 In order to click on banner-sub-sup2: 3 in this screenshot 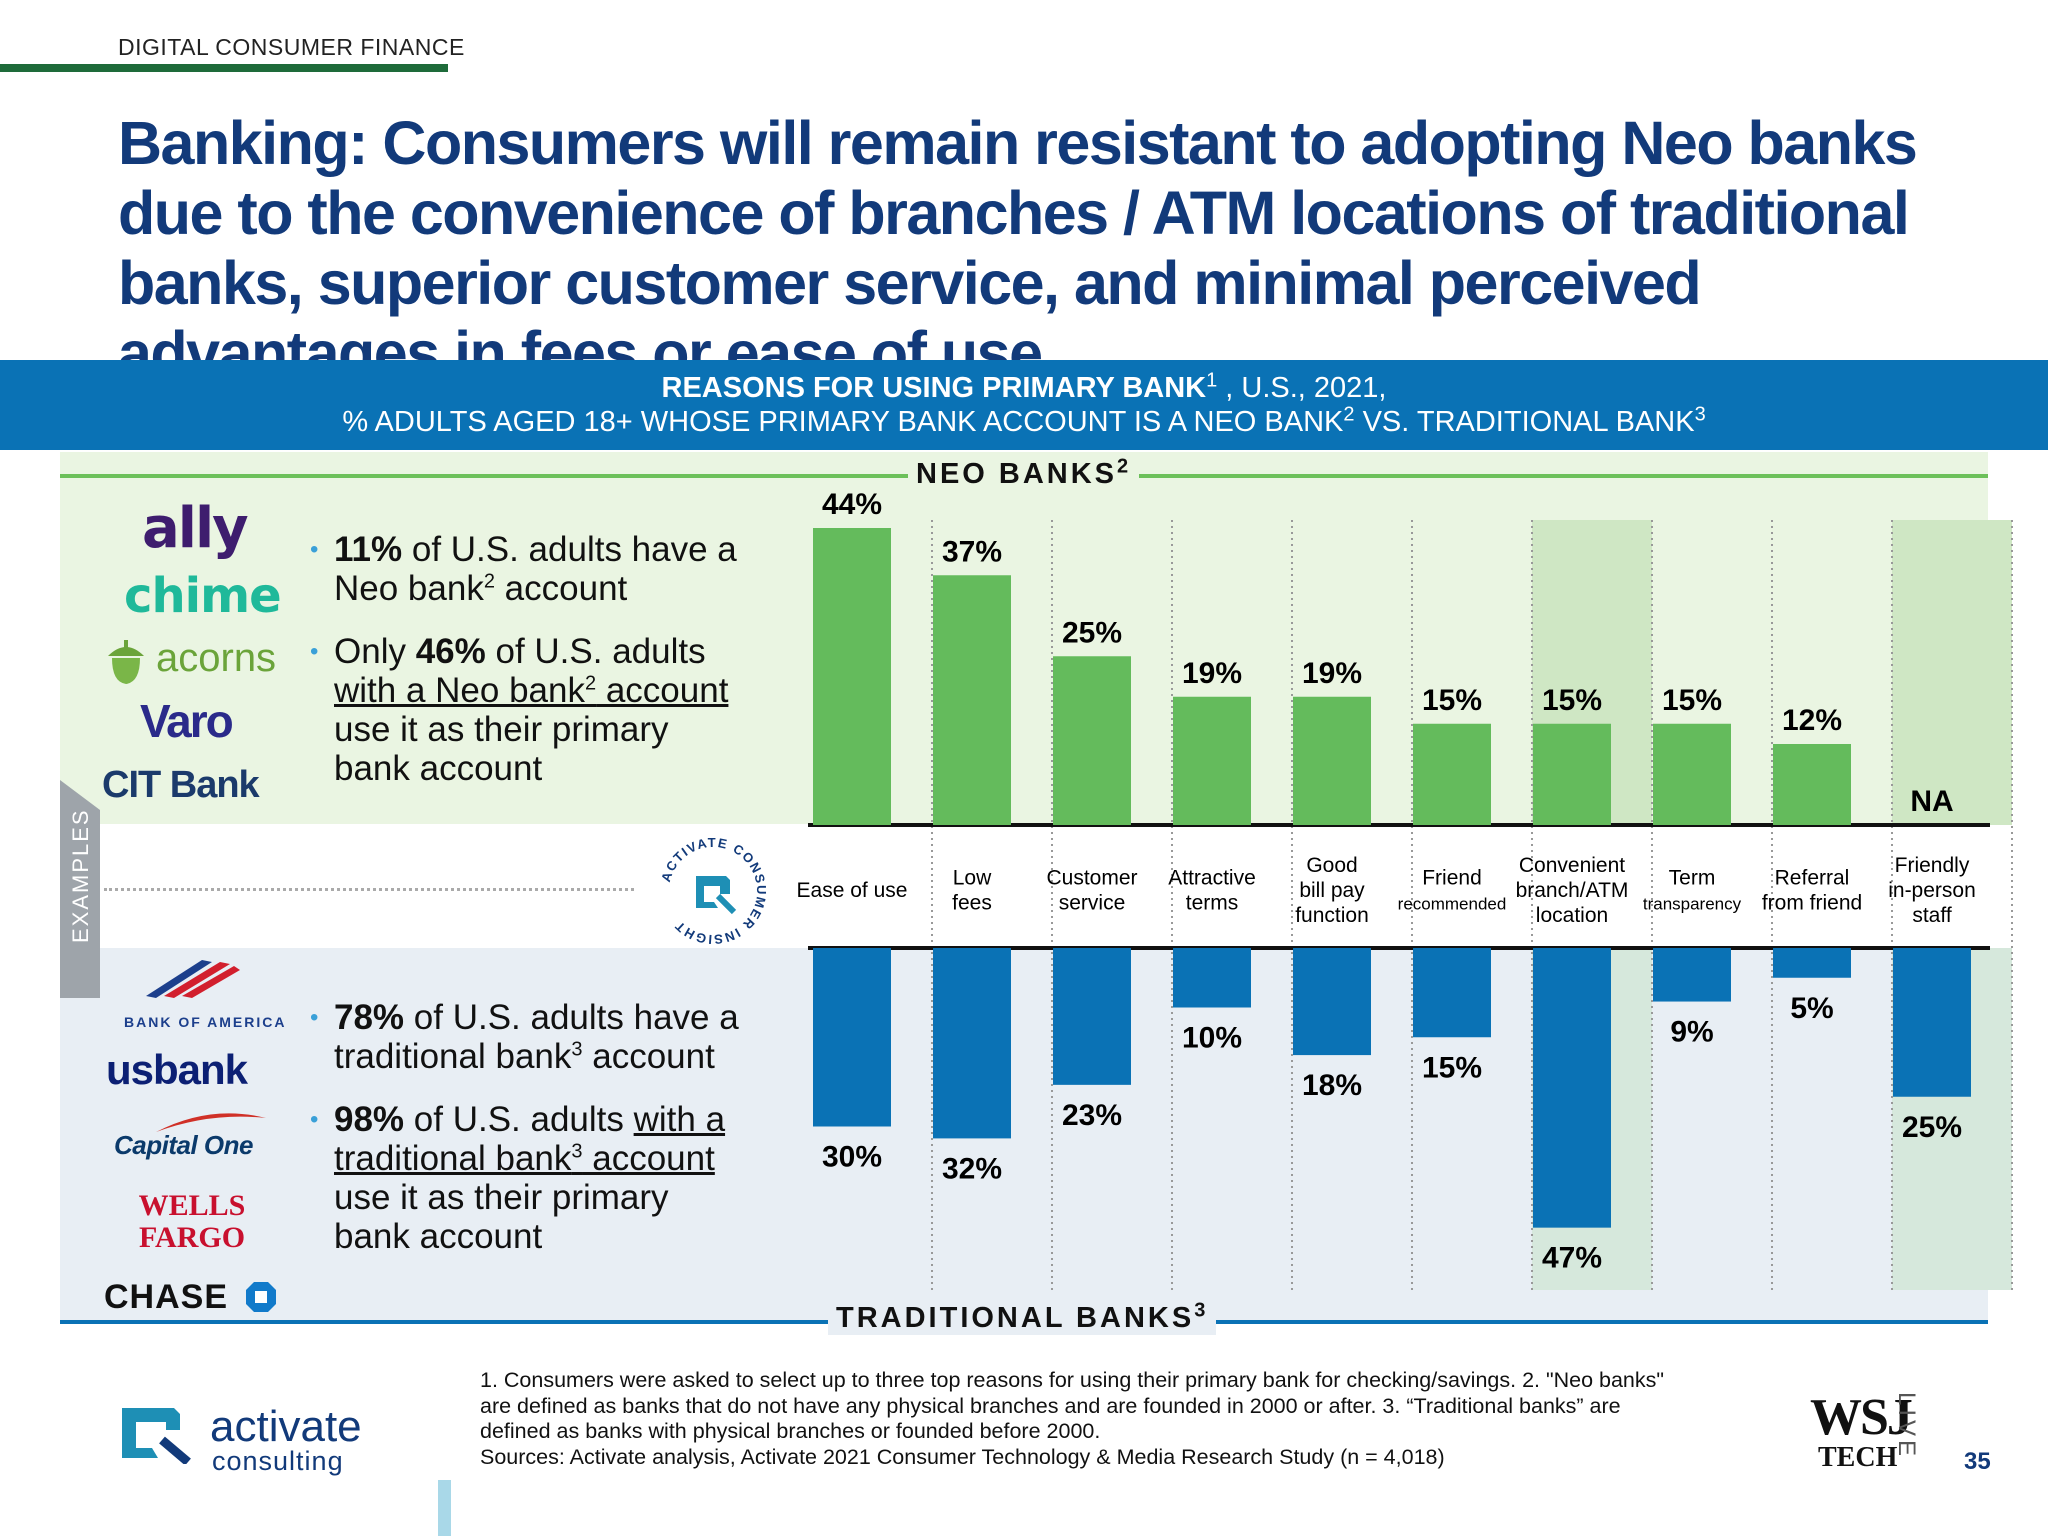, I will do `click(1700, 414)`.